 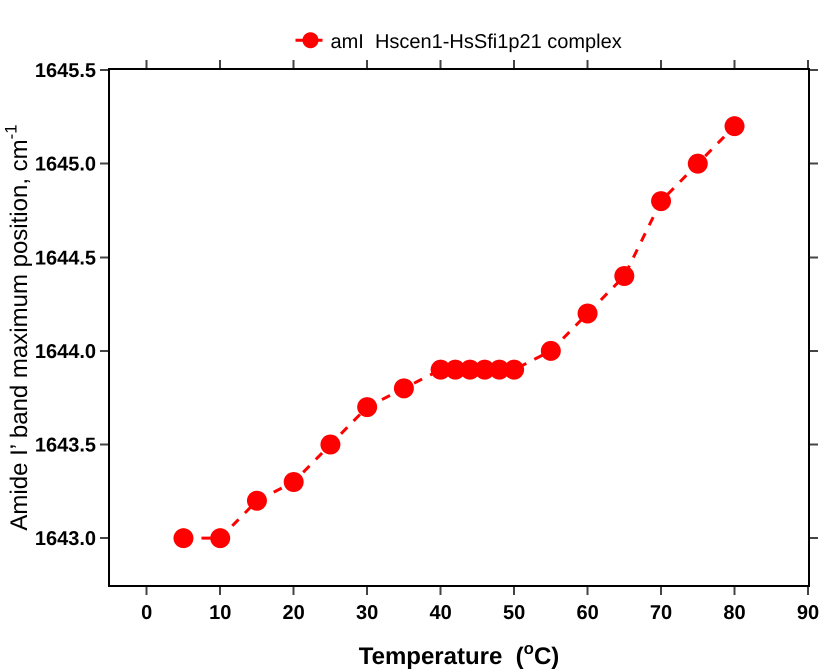 What do you see at coordinates (293, 613) in the screenshot?
I see `x-tick-label: 20` at bounding box center [293, 613].